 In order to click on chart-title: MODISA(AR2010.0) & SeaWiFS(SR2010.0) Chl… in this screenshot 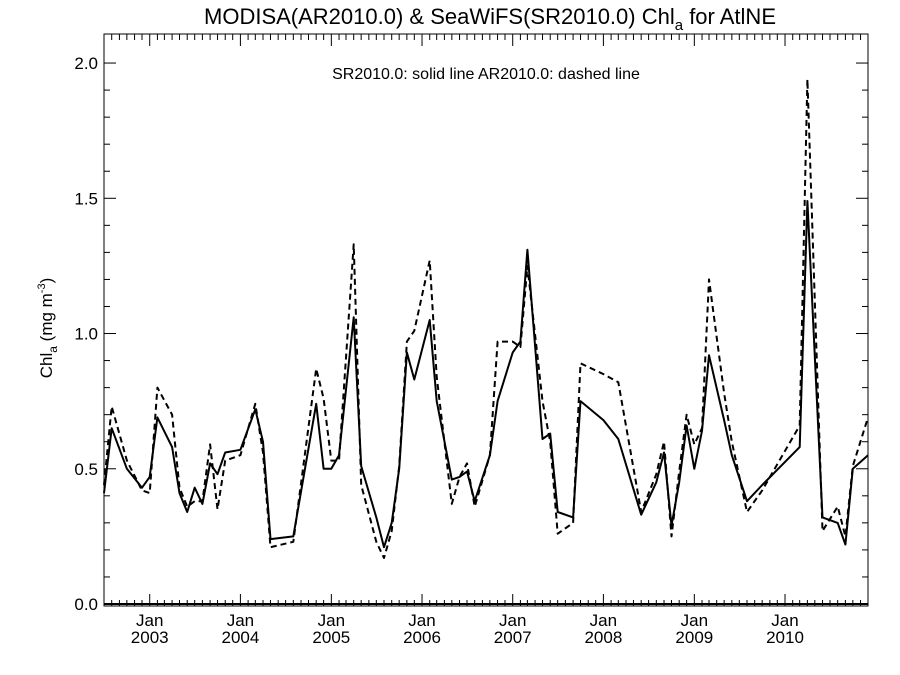, I will do `click(490, 19)`.